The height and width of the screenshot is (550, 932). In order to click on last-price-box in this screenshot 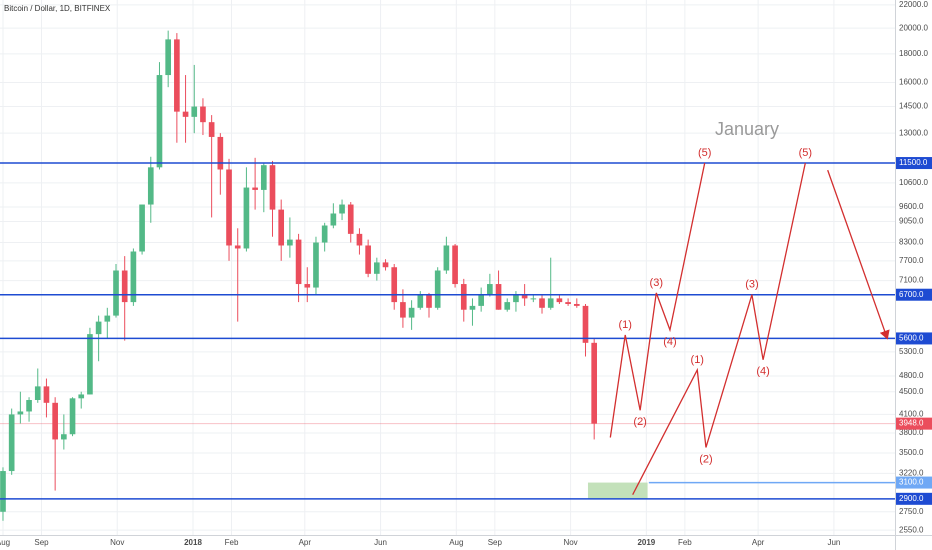, I will do `click(914, 423)`.